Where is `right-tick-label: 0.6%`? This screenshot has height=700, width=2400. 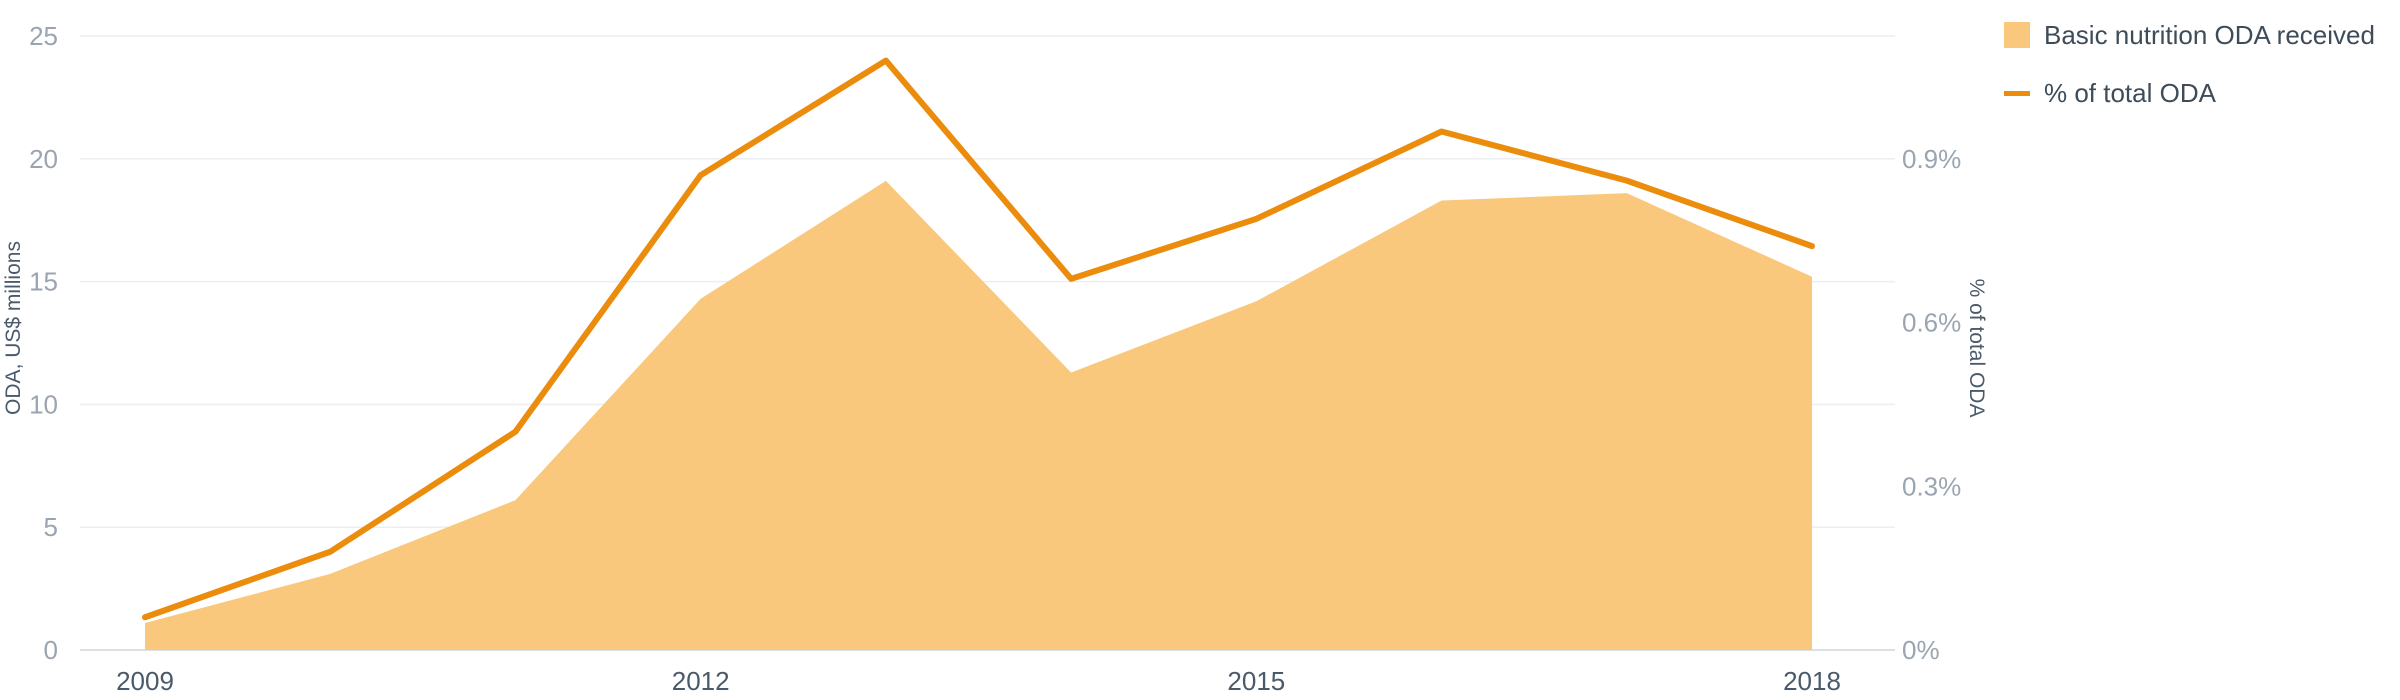
right-tick-label: 0.6% is located at coordinates (1931, 323).